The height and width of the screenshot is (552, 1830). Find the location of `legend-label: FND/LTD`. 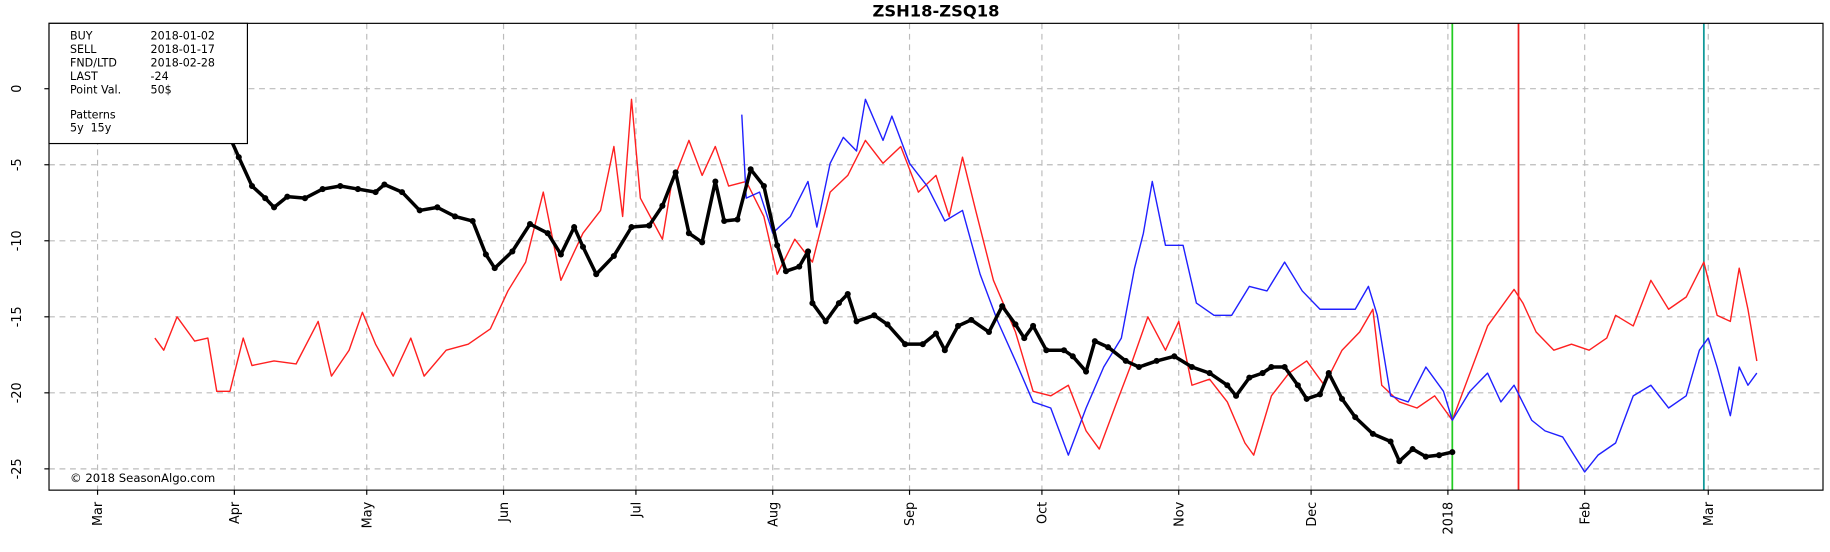

legend-label: FND/LTD is located at coordinates (93, 63).